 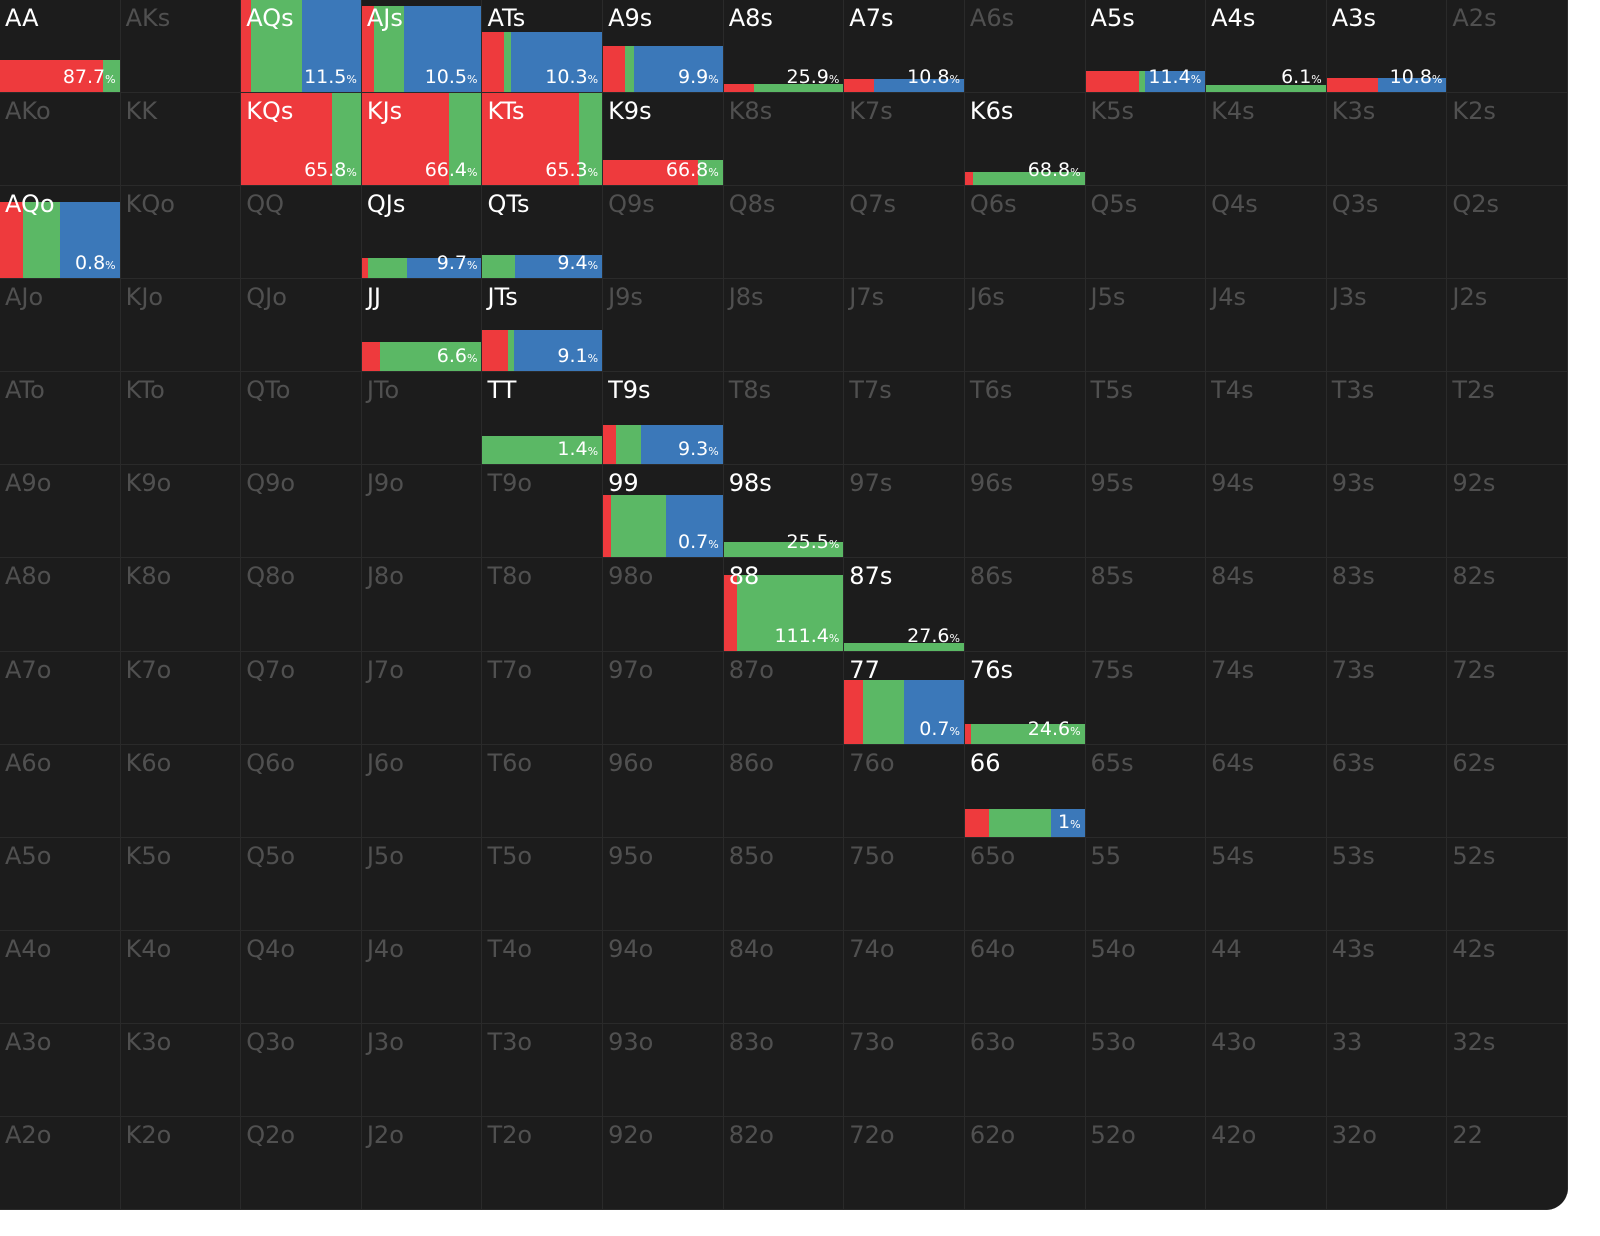 I want to click on hand-cell-q6o: Q6o, so click(x=301, y=791).